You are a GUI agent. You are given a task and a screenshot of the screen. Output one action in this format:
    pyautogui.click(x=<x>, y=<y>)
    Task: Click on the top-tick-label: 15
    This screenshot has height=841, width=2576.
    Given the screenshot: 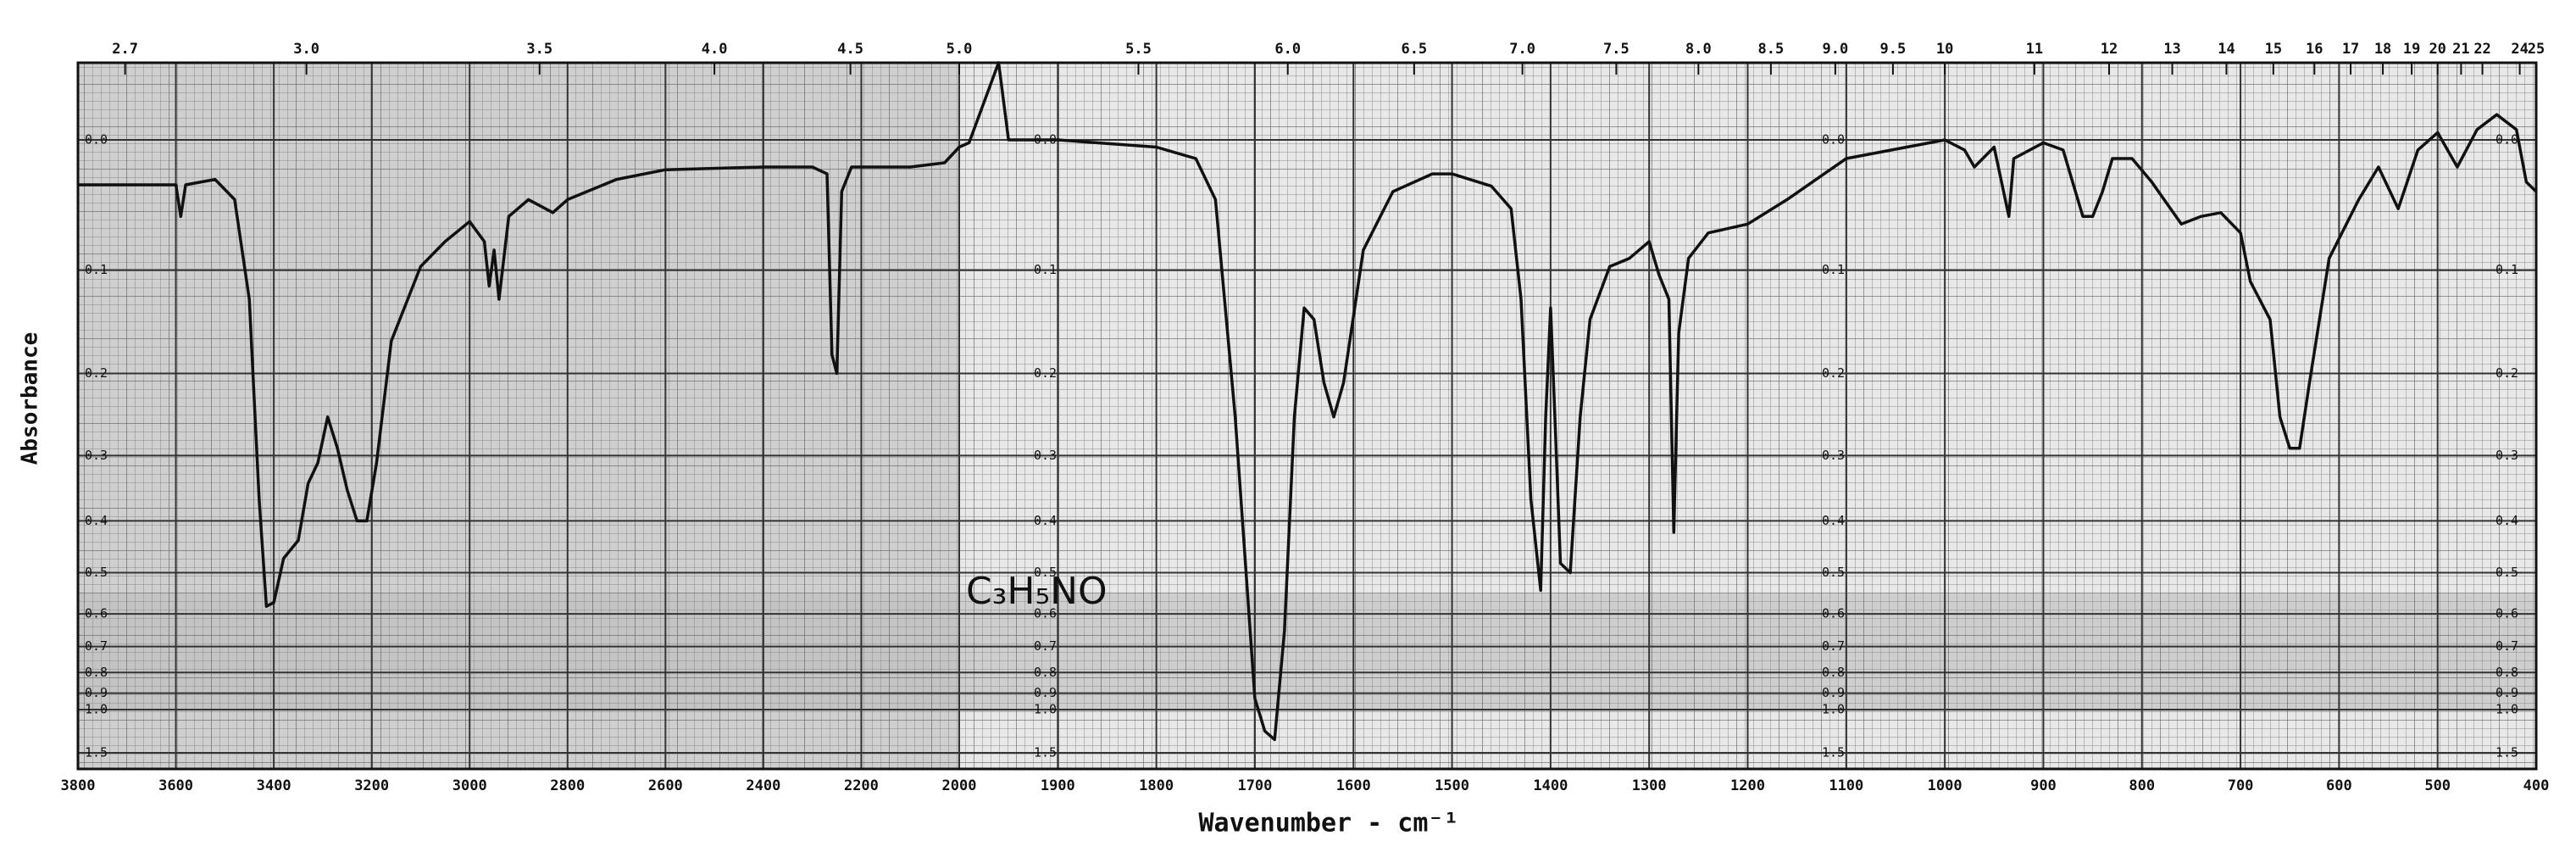 What is the action you would take?
    pyautogui.click(x=2273, y=49)
    